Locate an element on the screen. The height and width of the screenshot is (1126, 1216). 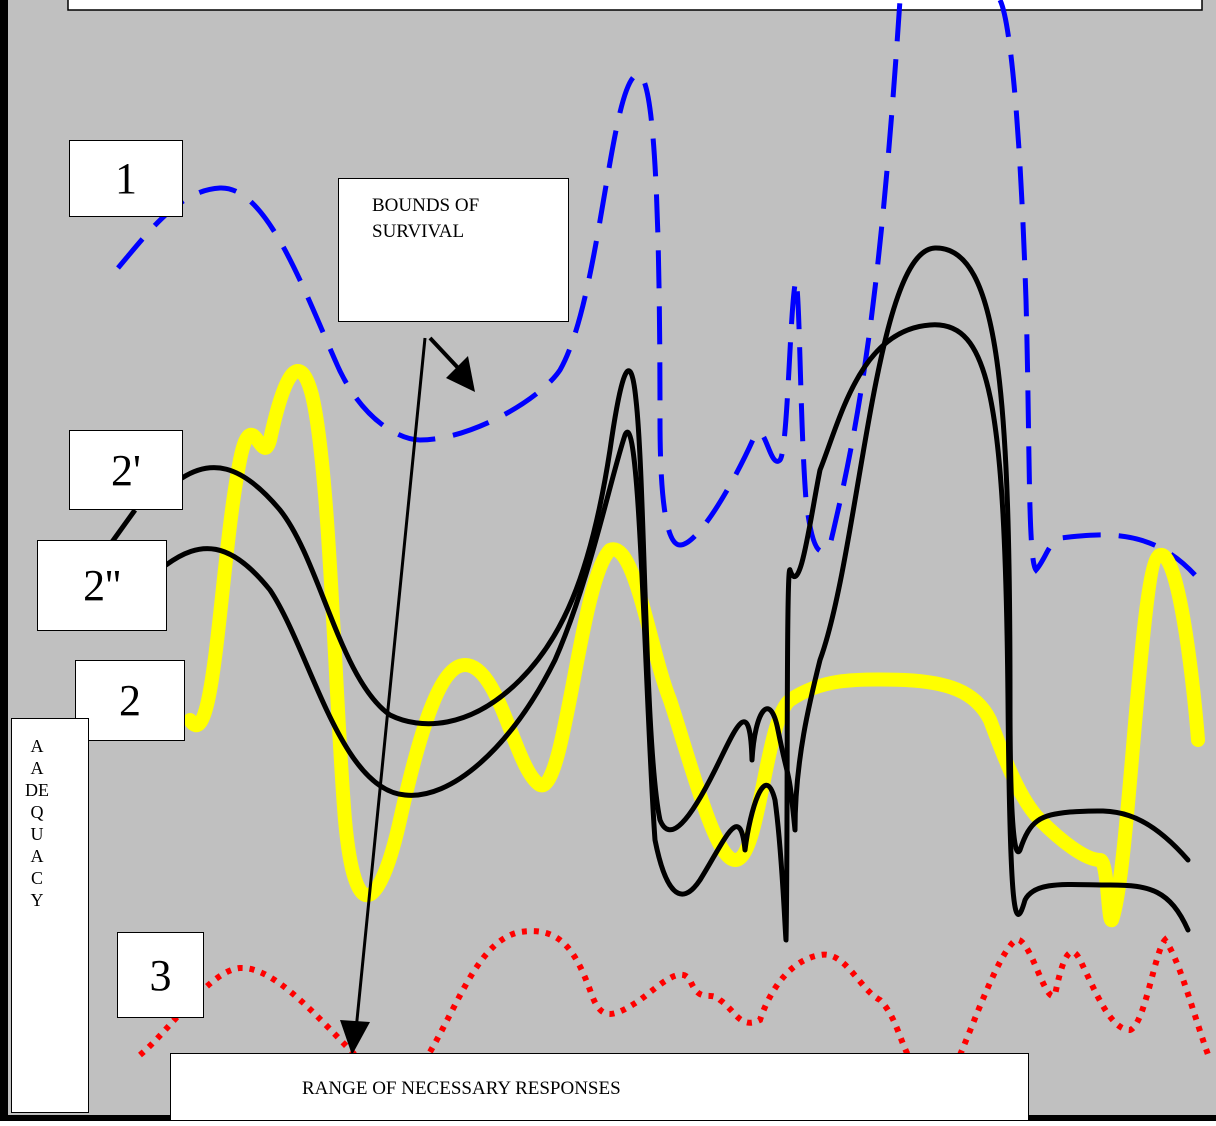
adequacy-char: Q is located at coordinates (37, 812).